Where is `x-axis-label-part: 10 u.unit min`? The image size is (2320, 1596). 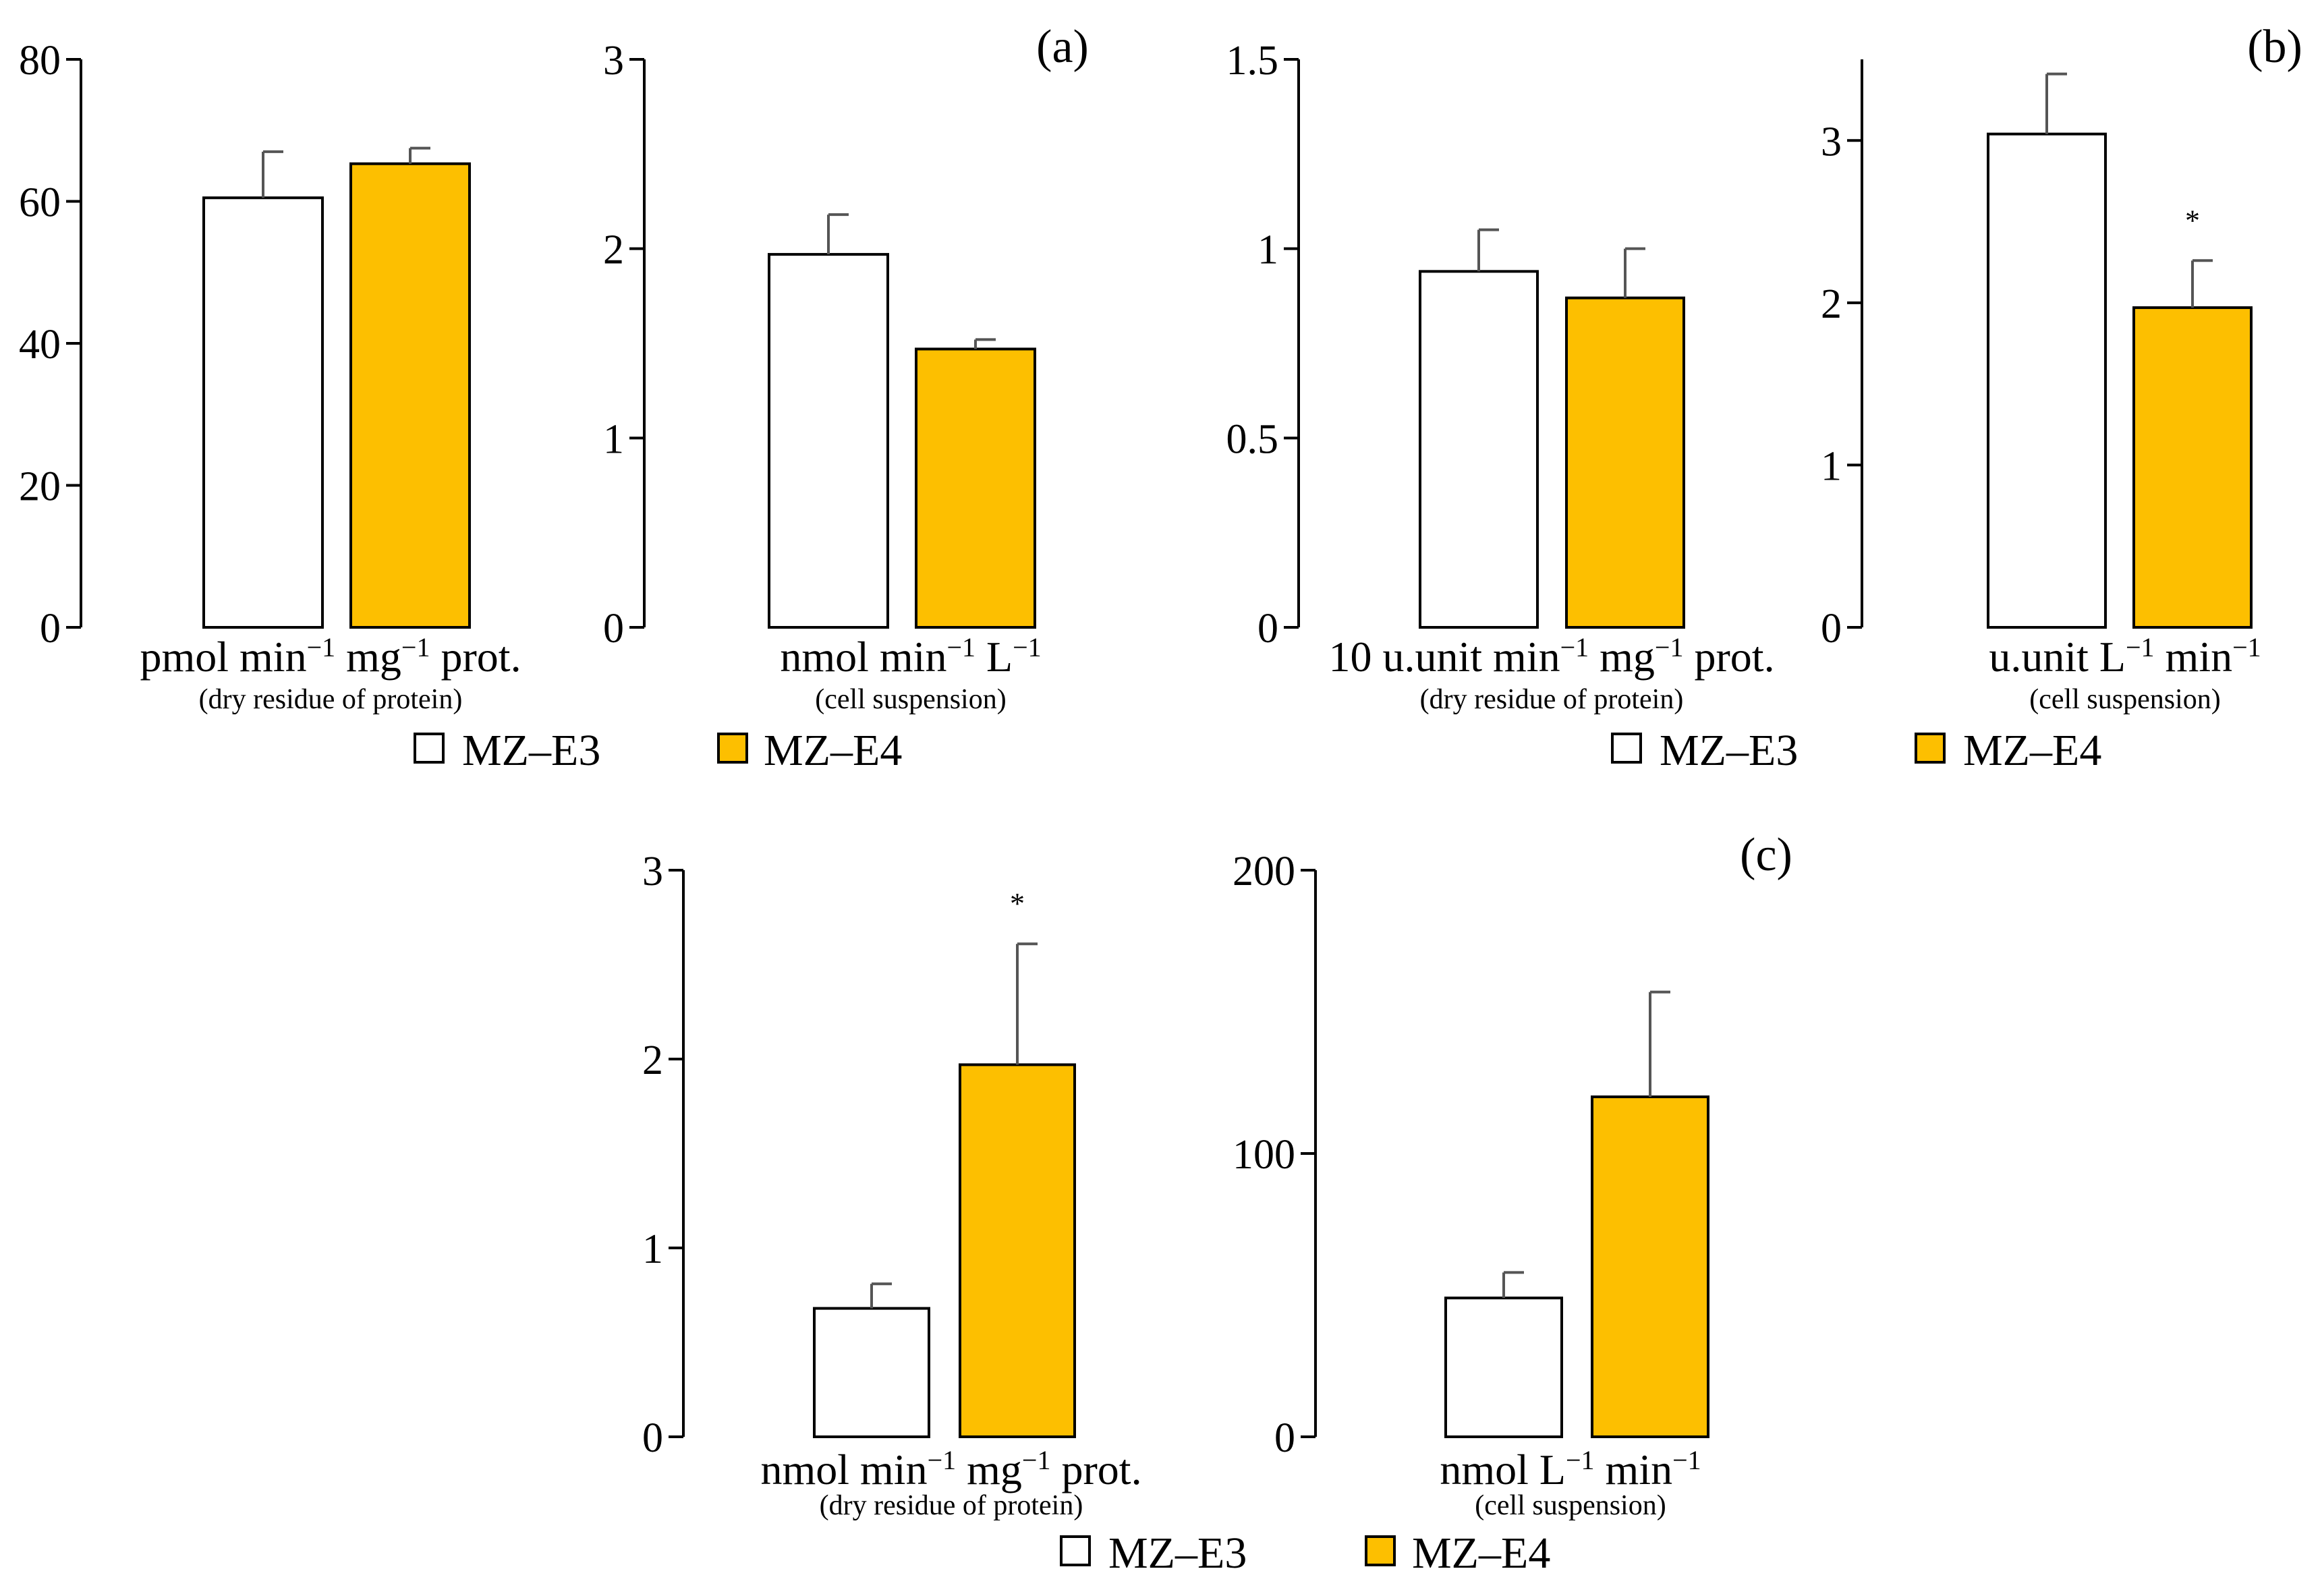
x-axis-label-part: 10 u.unit min is located at coordinates (1444, 657).